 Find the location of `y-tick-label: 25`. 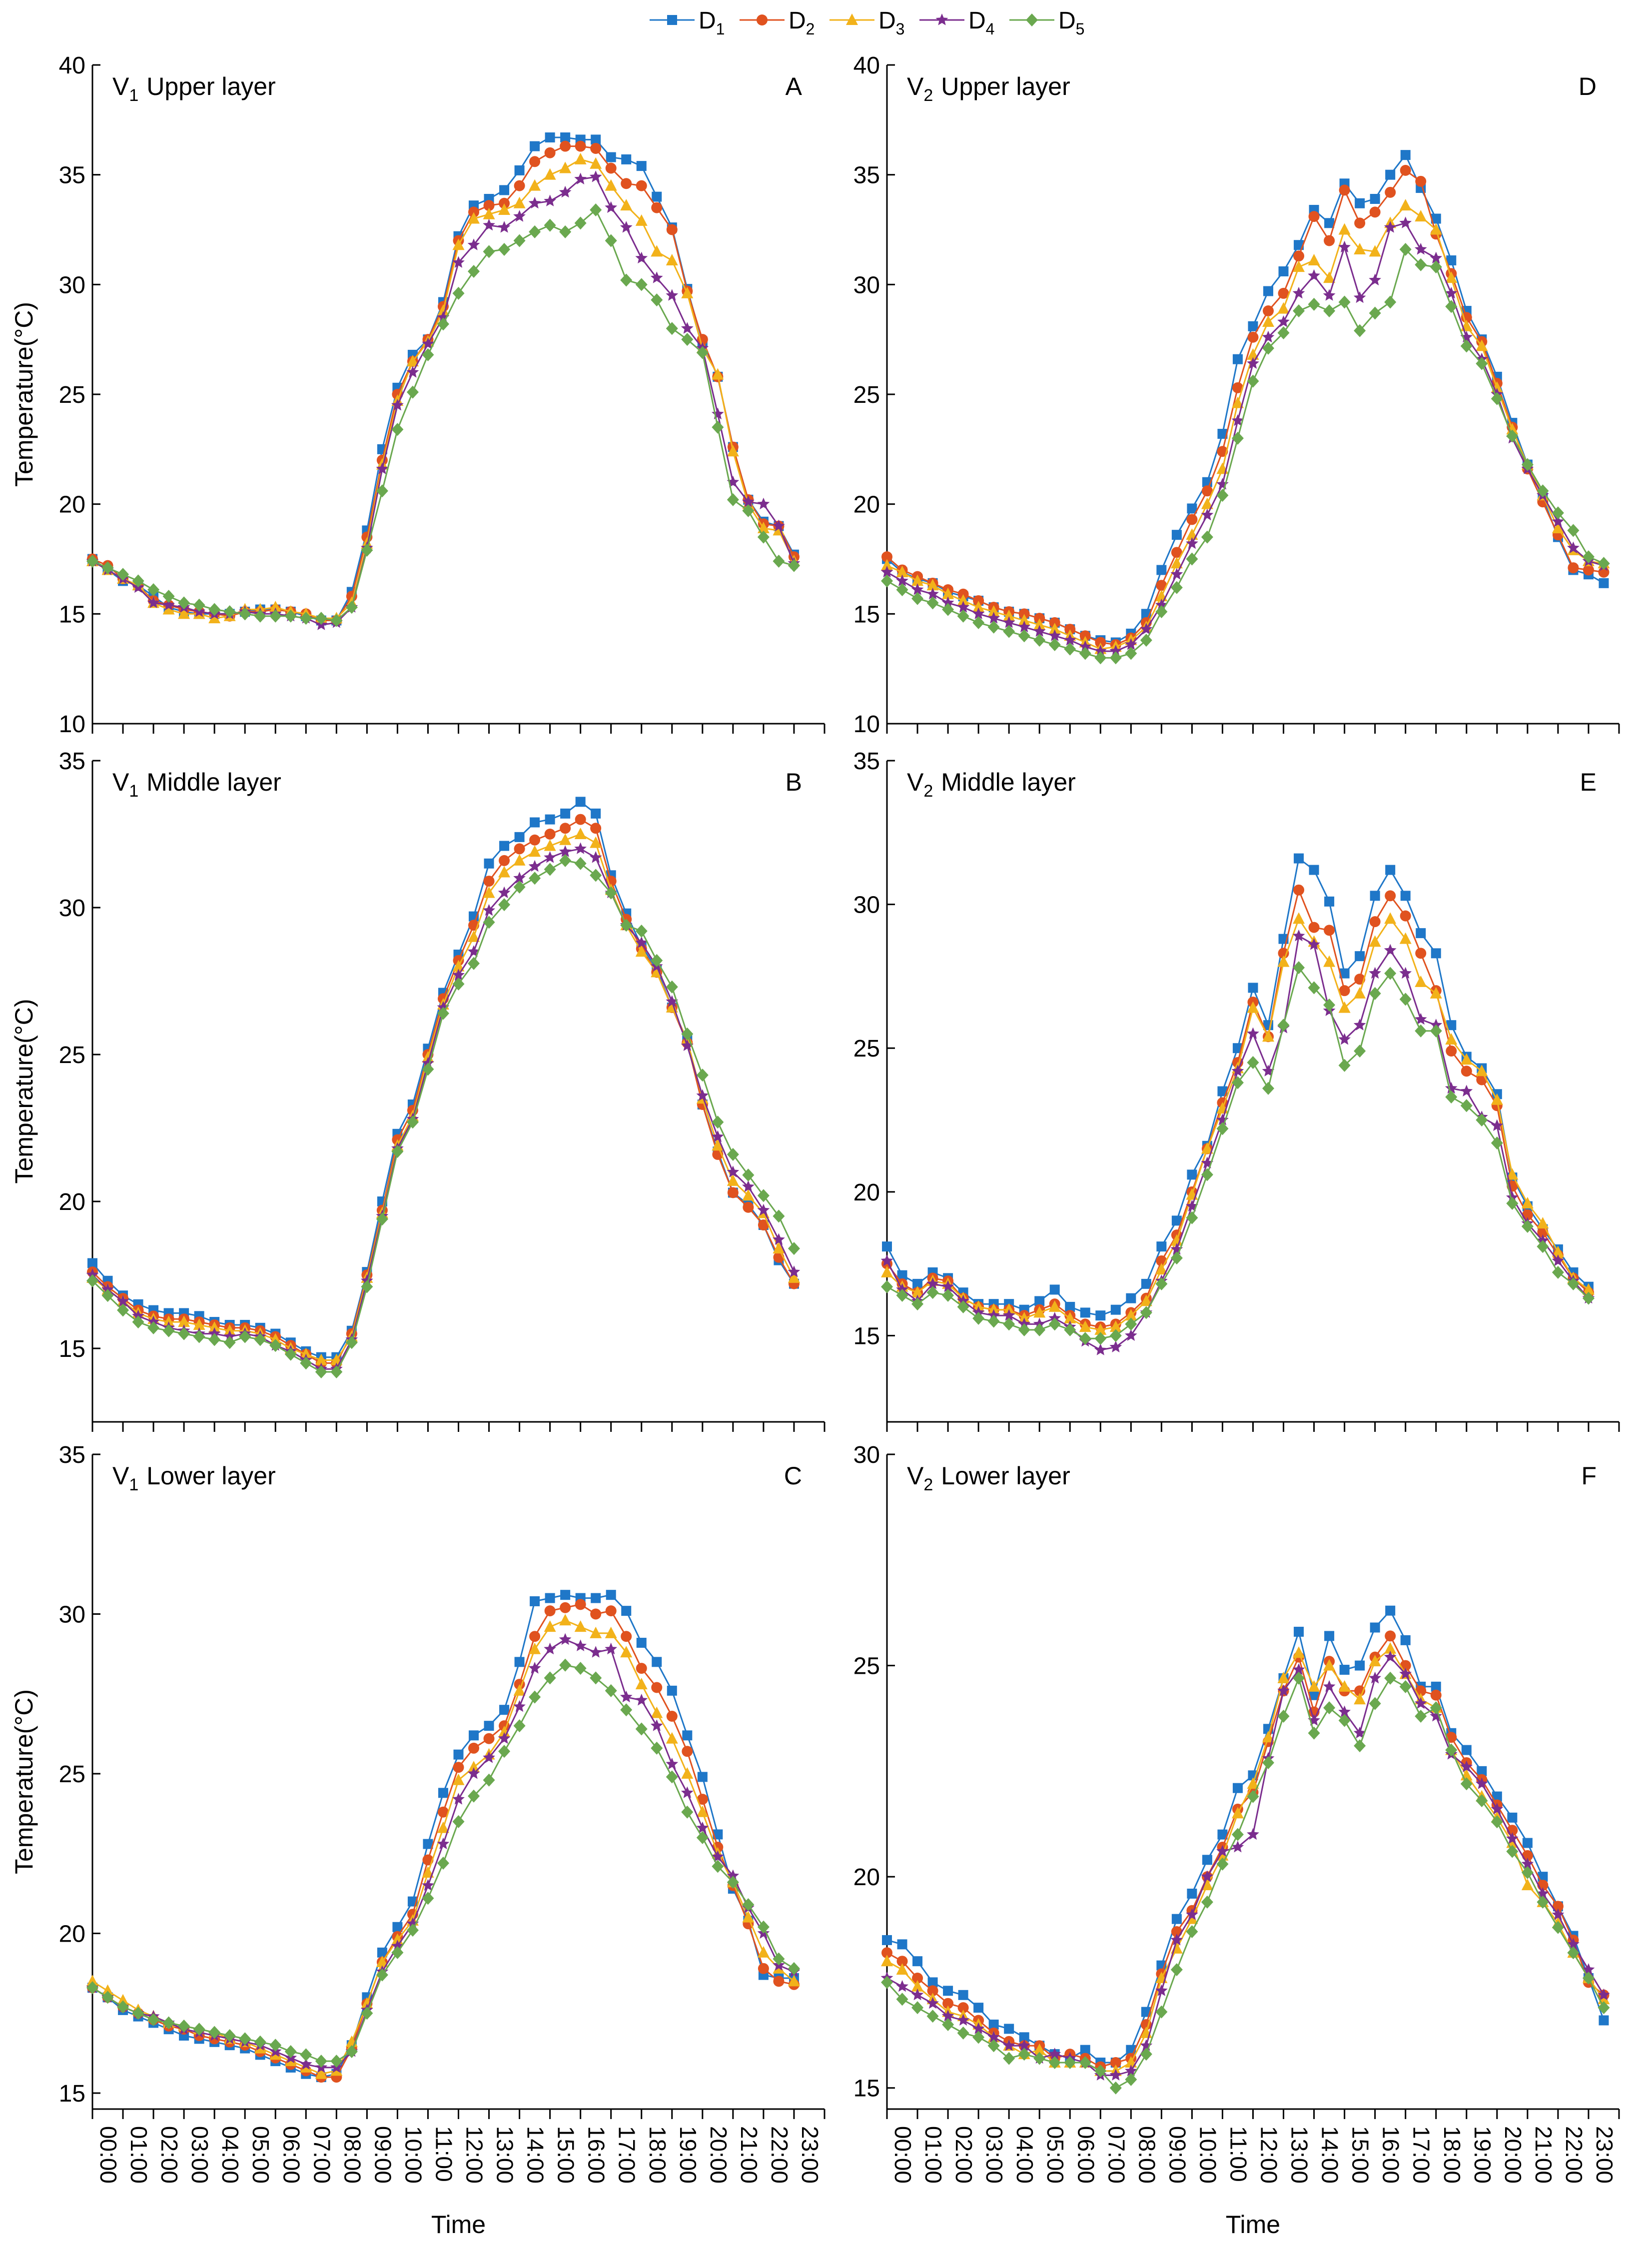

y-tick-label: 25 is located at coordinates (866, 1049).